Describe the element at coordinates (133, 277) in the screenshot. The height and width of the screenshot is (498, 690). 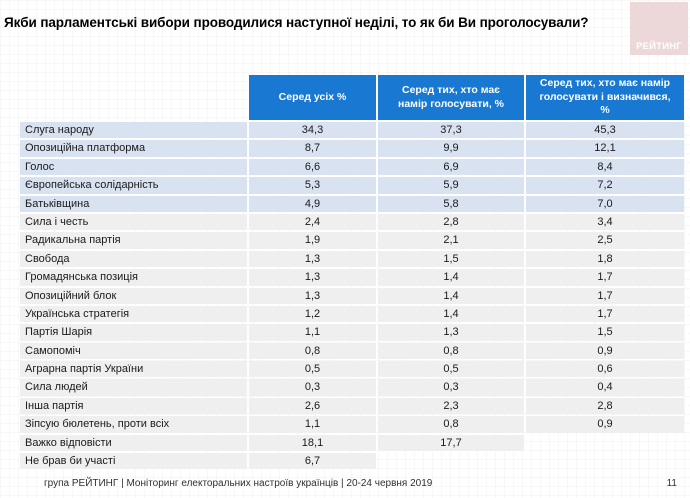
I see `party-label: Громадянська позиція` at that location.